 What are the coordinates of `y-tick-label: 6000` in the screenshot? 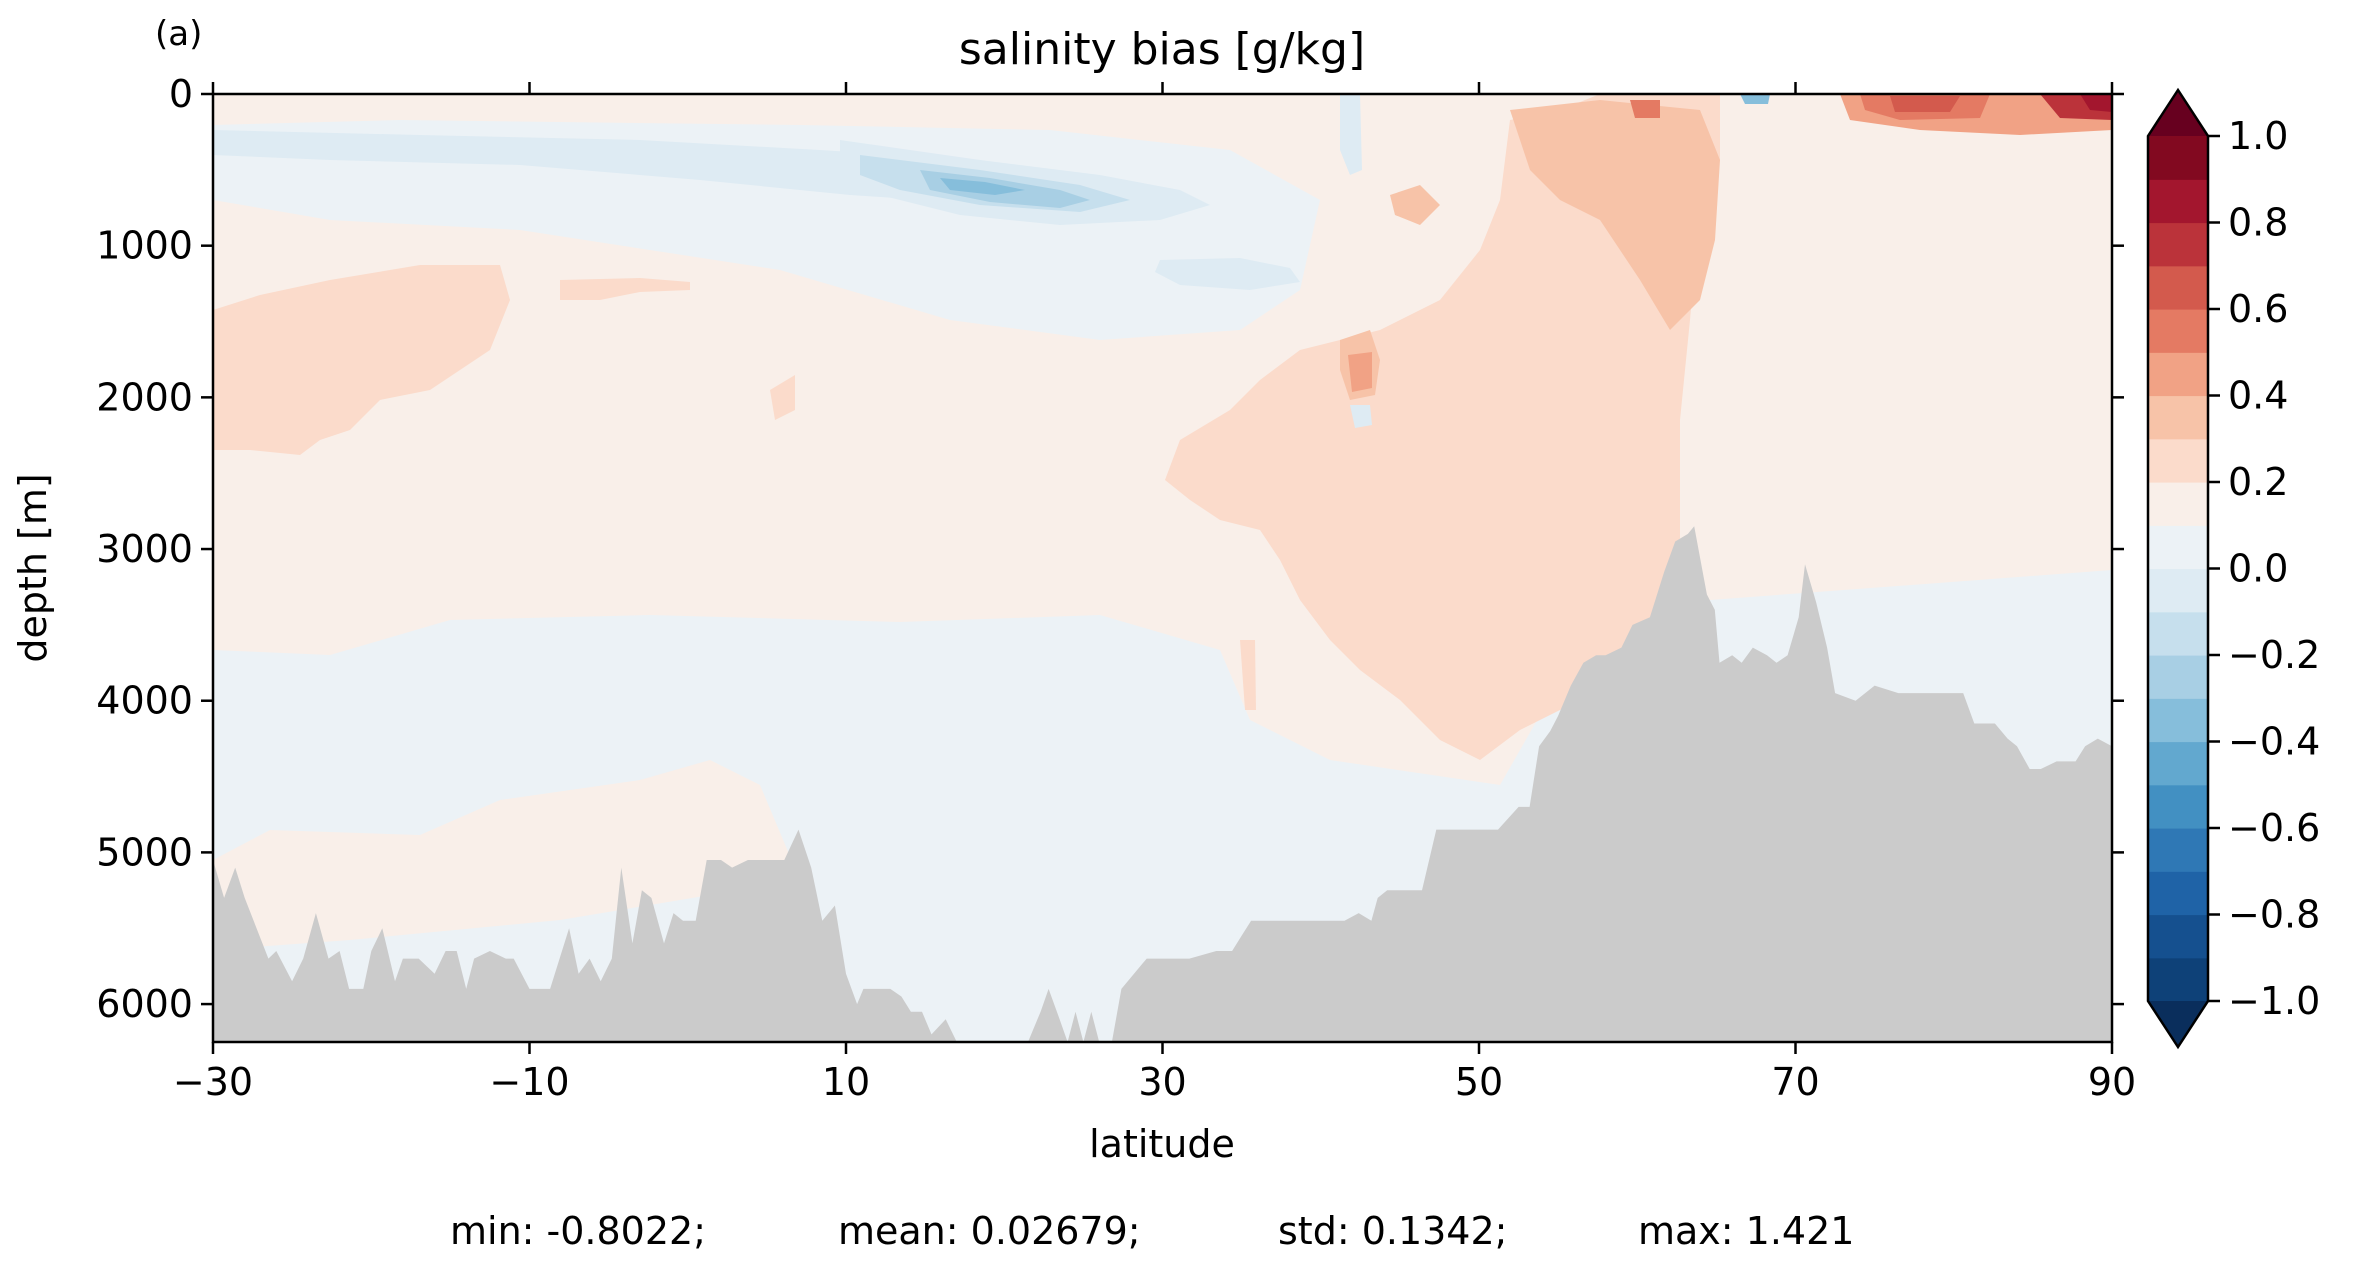 It's located at (144, 1004).